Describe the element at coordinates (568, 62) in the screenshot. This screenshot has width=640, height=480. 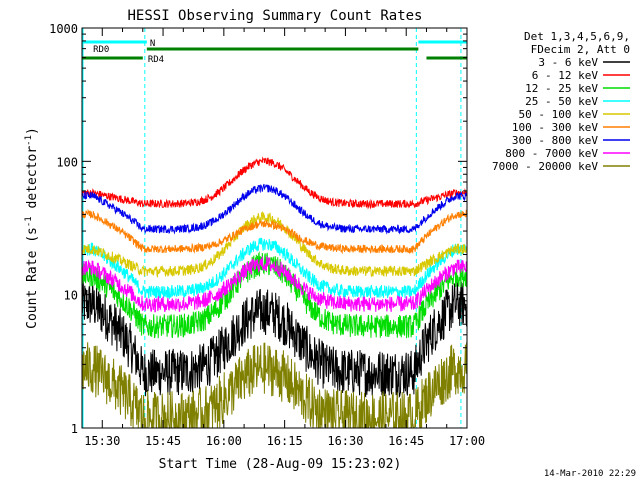
I see `legend-label: 3 - 6 keV` at that location.